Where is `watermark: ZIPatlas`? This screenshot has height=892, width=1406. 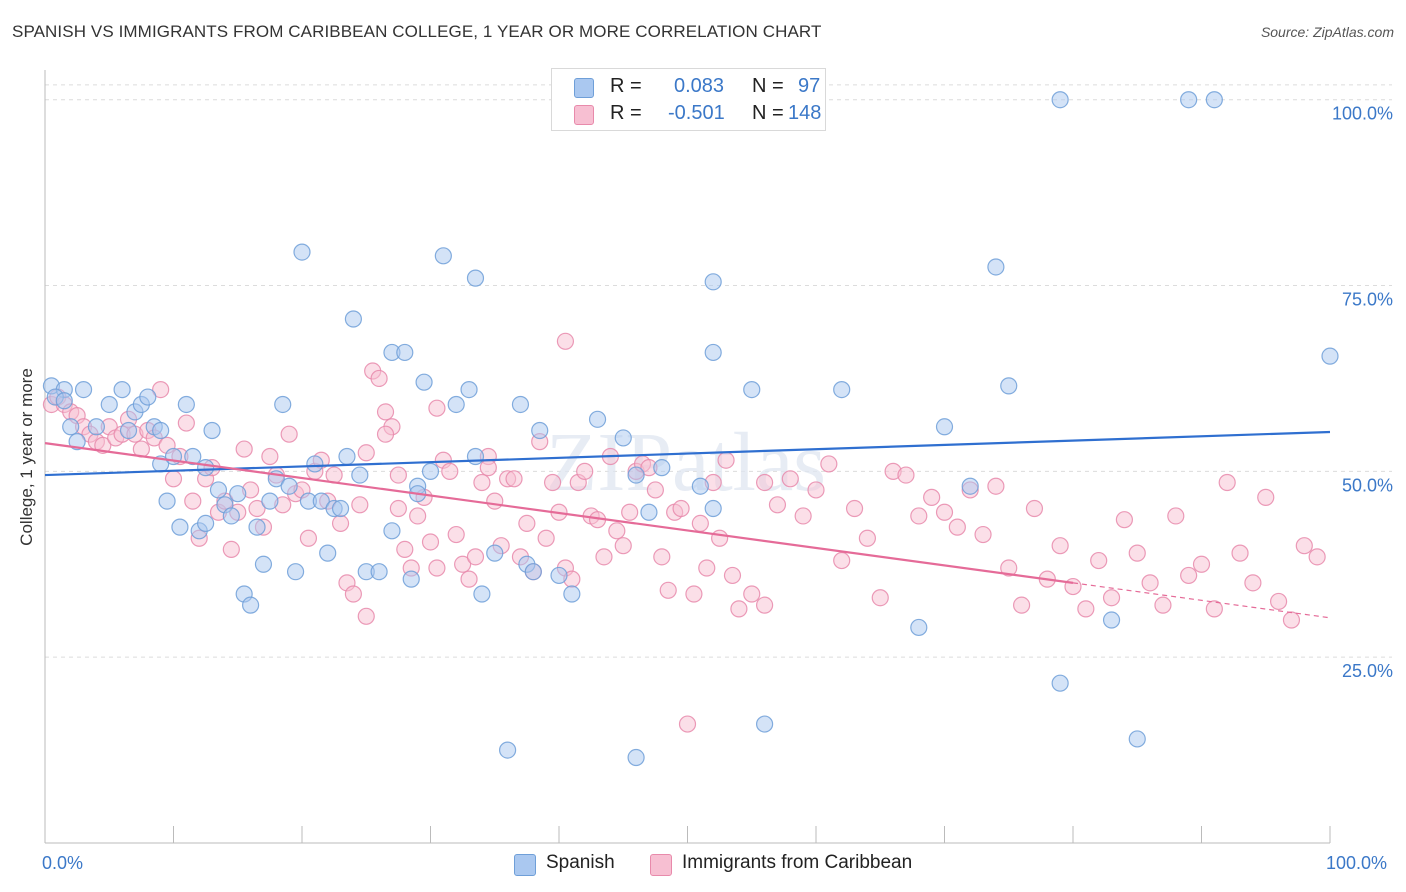
watermark: ZIPatlas is located at coordinates (686, 462).